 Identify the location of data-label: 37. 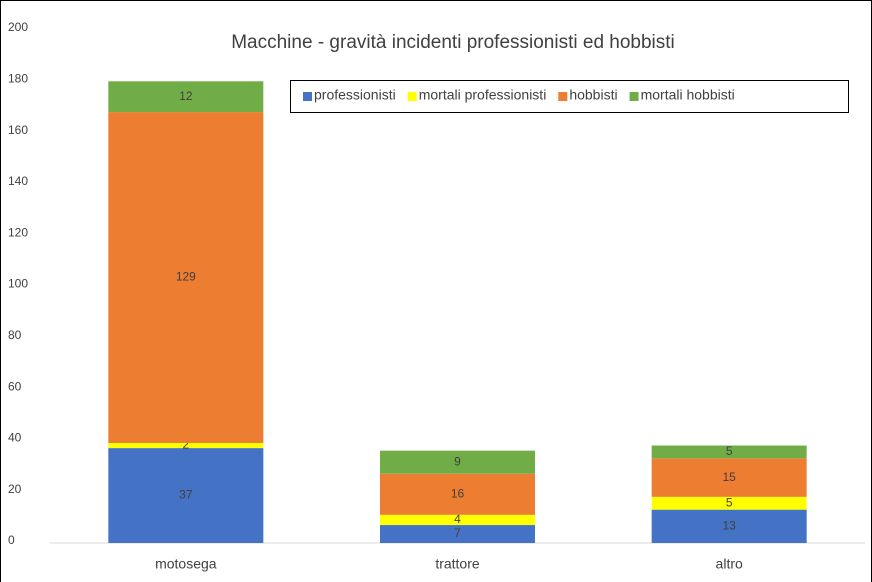
(186, 495).